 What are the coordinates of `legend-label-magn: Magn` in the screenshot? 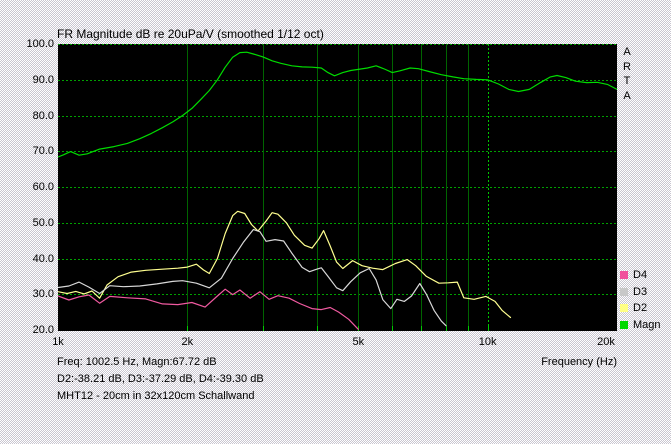 It's located at (647, 325).